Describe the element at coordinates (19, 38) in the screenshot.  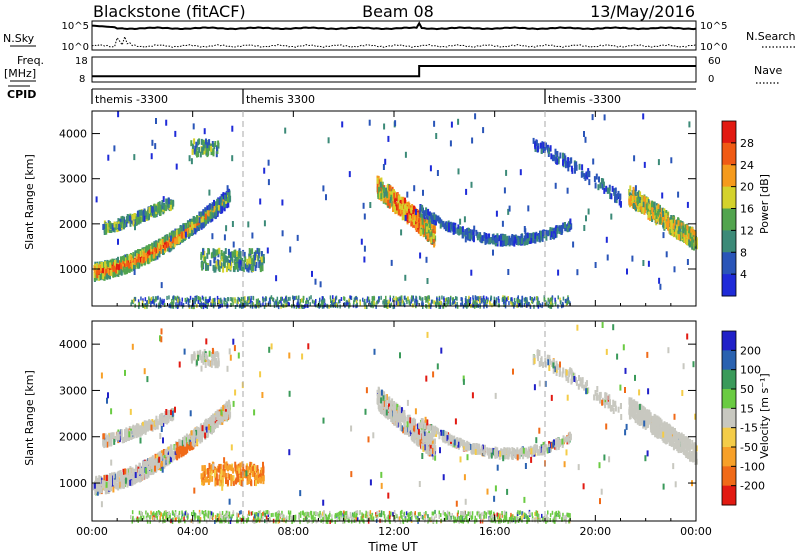
I see `nsky-label: N.Sky` at that location.